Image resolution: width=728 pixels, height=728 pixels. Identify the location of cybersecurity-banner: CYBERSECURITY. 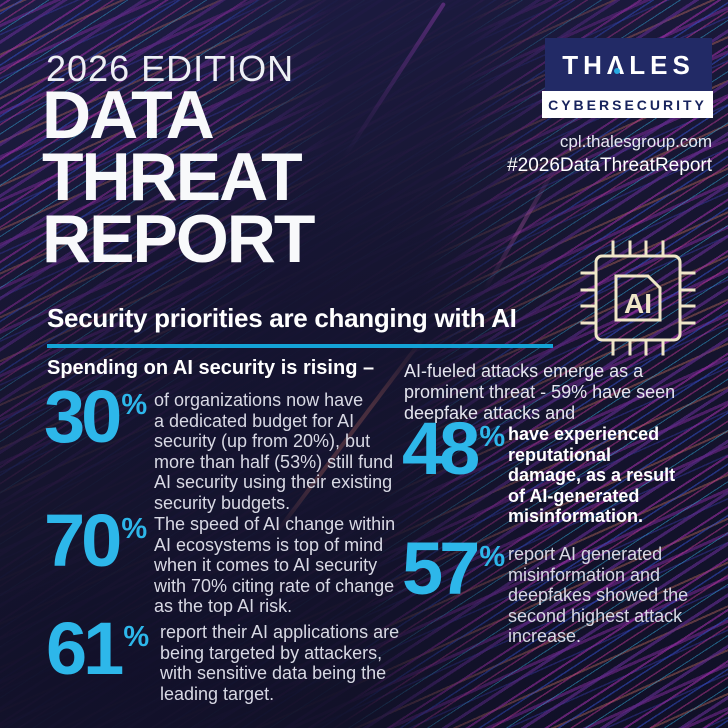
(627, 104).